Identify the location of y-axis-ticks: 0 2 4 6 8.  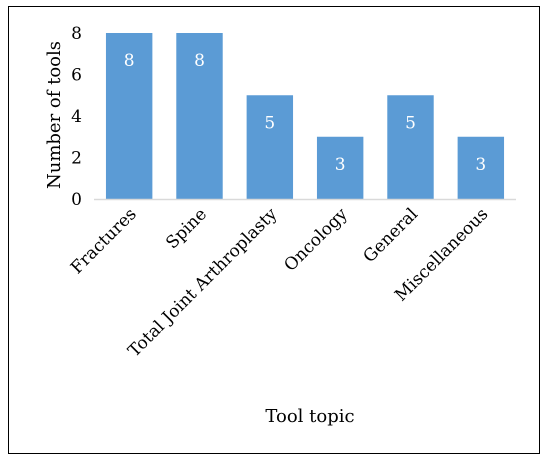
(76, 117).